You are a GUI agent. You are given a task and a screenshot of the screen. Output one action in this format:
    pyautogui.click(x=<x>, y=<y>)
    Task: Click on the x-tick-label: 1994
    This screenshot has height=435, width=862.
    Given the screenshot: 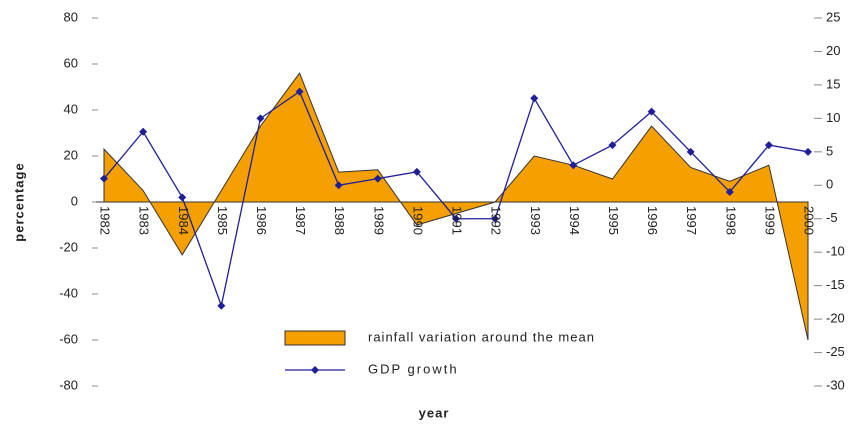 What is the action you would take?
    pyautogui.click(x=574, y=220)
    